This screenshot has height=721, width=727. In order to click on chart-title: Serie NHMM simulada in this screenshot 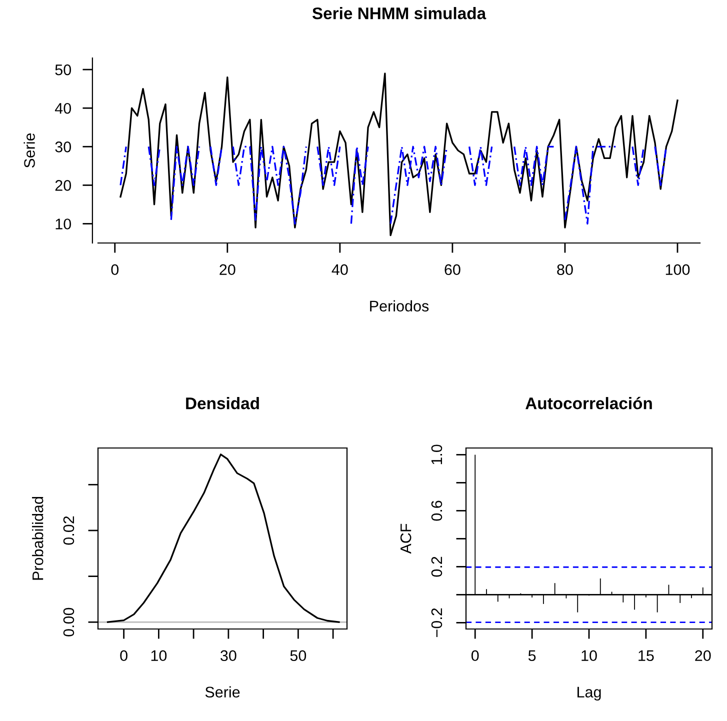, I will do `click(399, 13)`.